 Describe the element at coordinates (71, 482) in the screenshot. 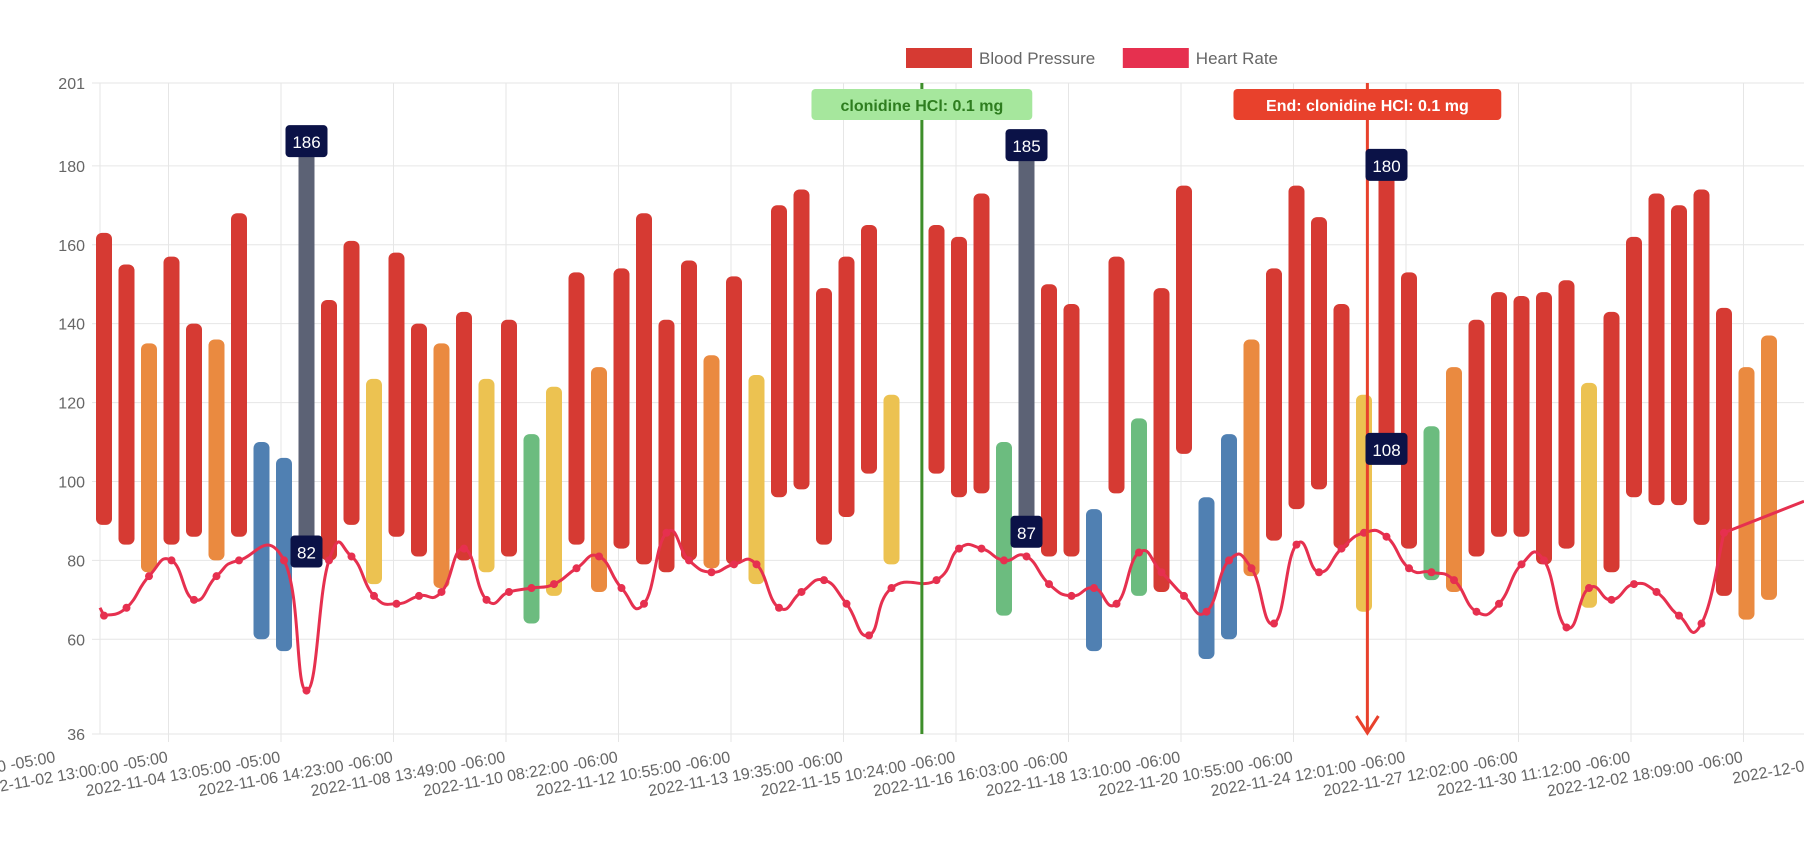

I see `y-tick-label: 100` at that location.